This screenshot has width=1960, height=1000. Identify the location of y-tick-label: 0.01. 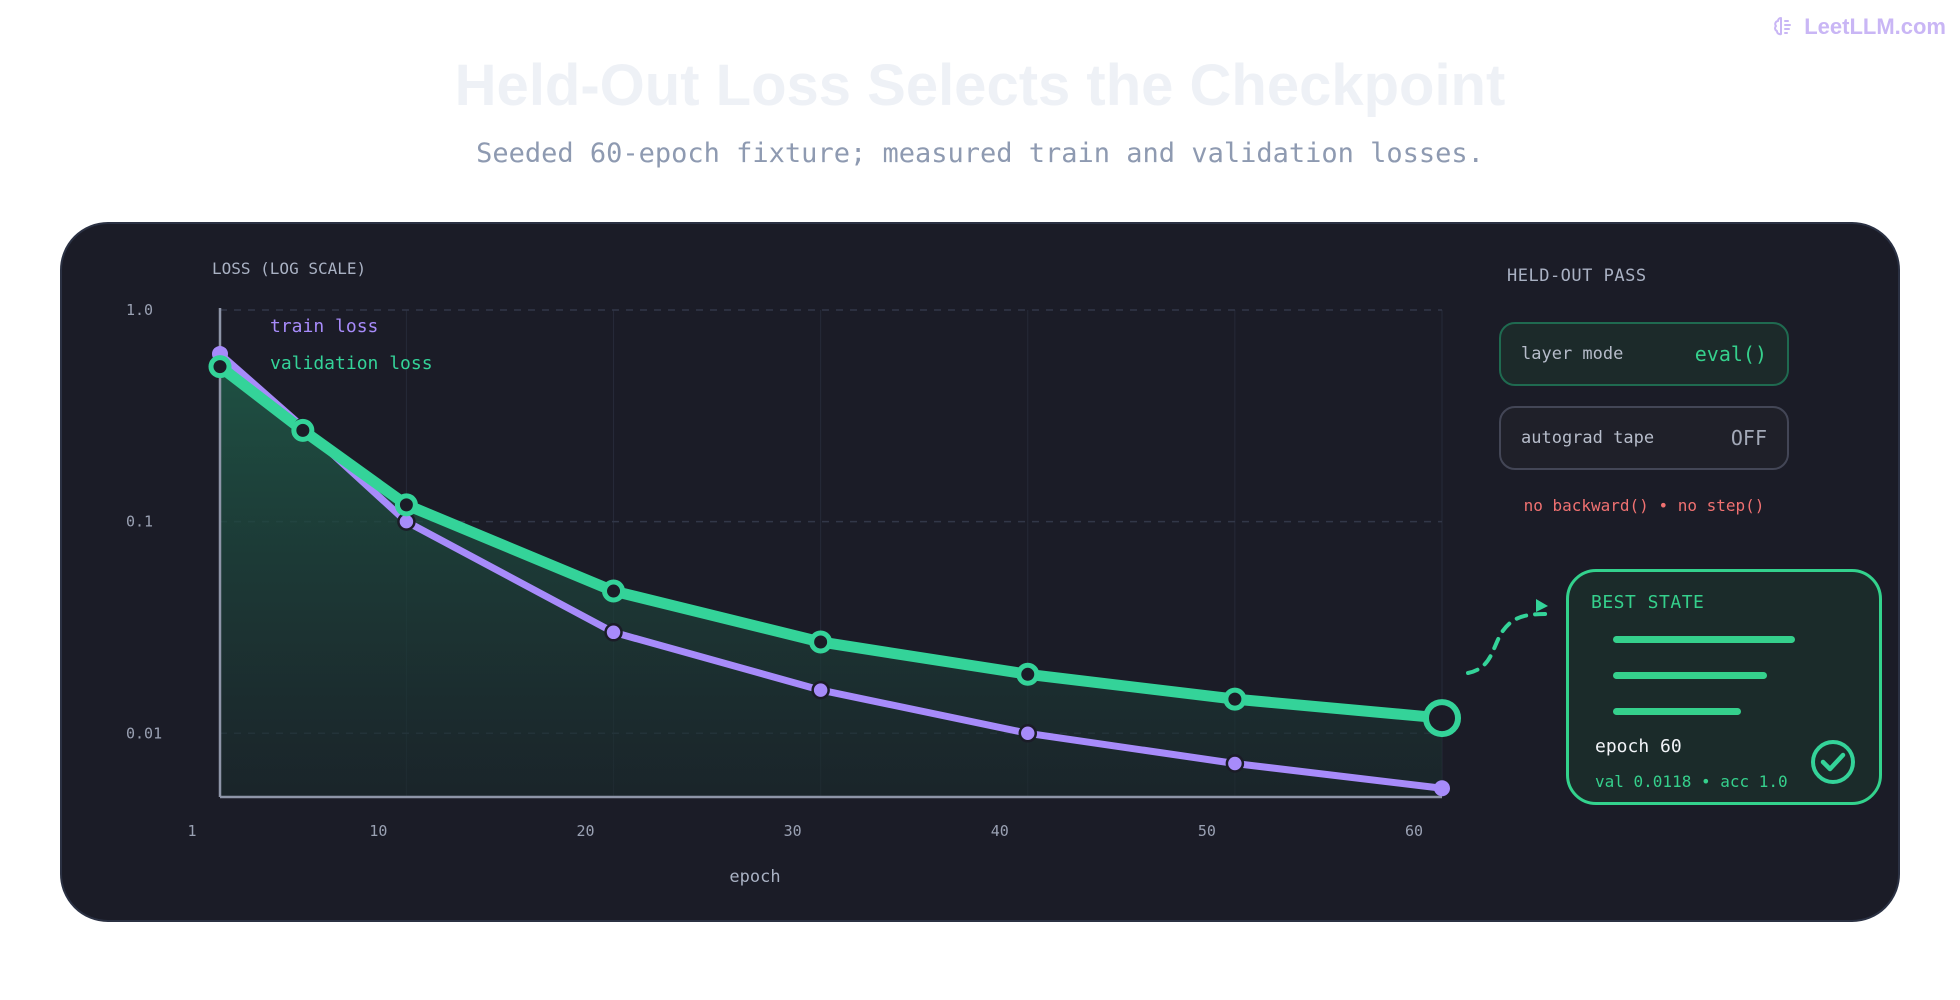
(144, 733).